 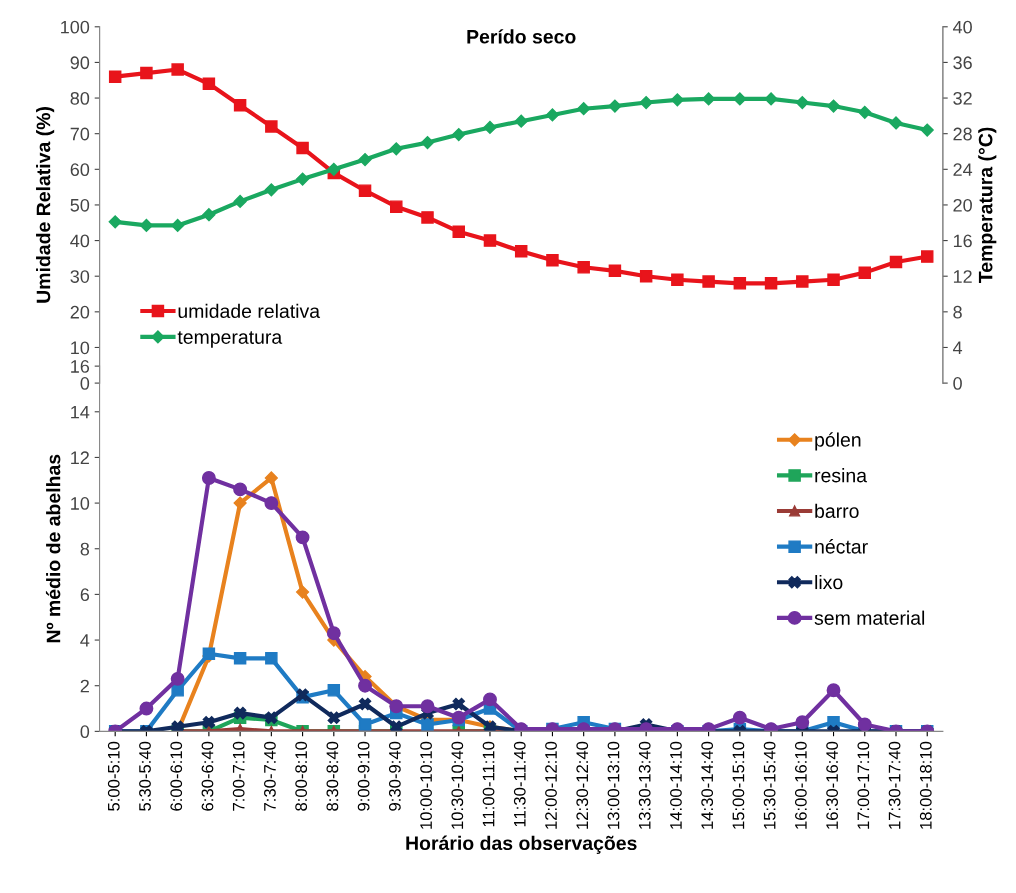 I want to click on y2-tick-label: 8, so click(x=957, y=312).